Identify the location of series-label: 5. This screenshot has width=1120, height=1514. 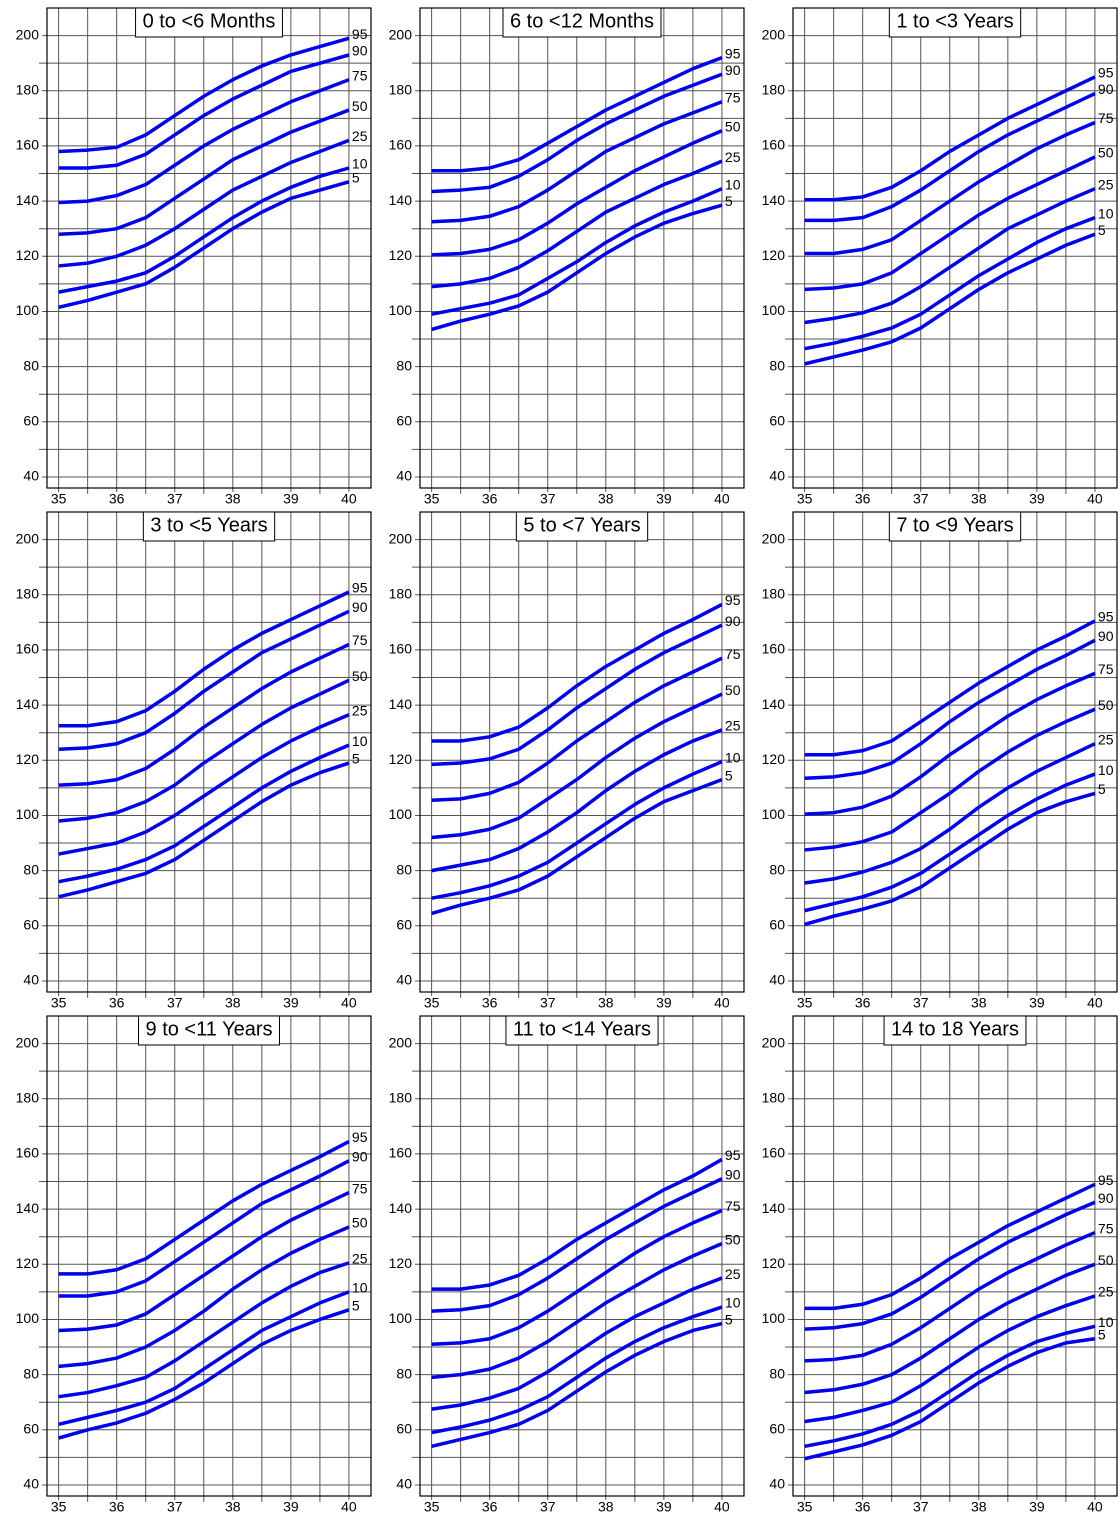
(356, 177).